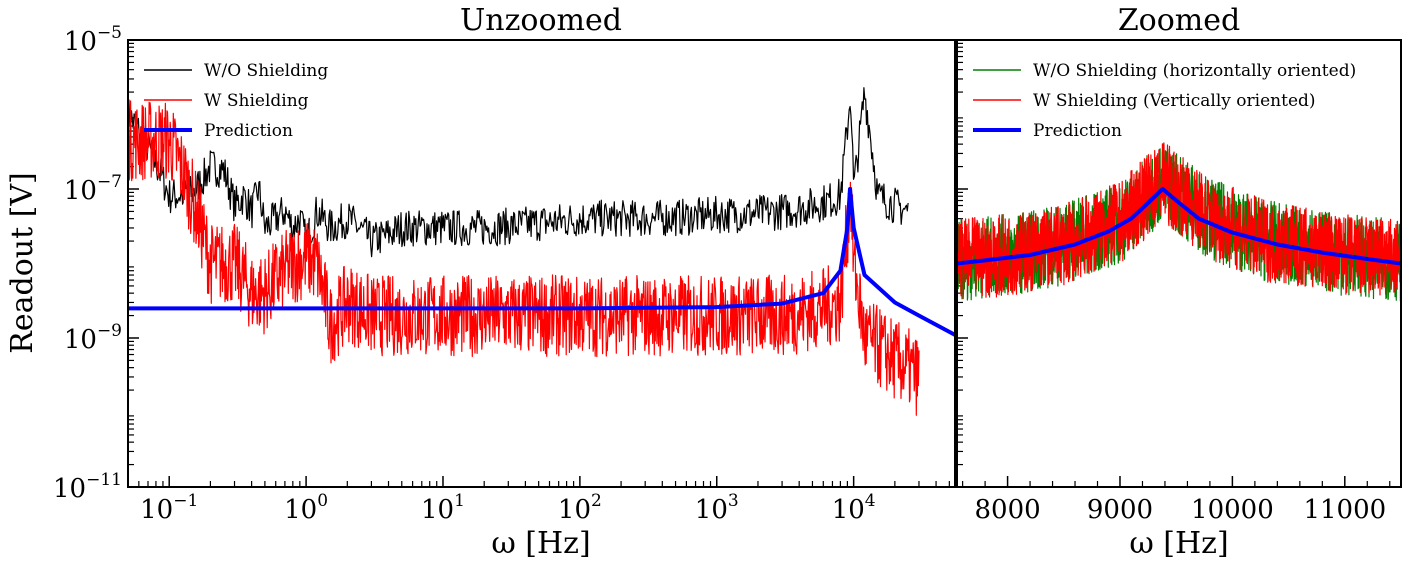 This screenshot has width=1412, height=569. What do you see at coordinates (256, 101) in the screenshot?
I see `legend-label-0-1: W Shielding` at bounding box center [256, 101].